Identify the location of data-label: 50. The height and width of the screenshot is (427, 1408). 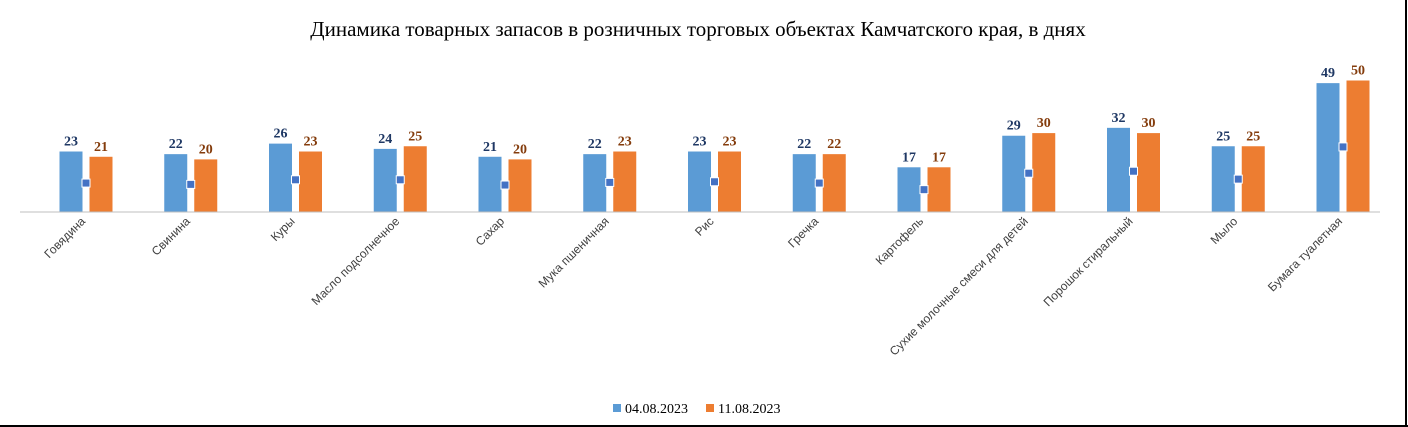
(1358, 71).